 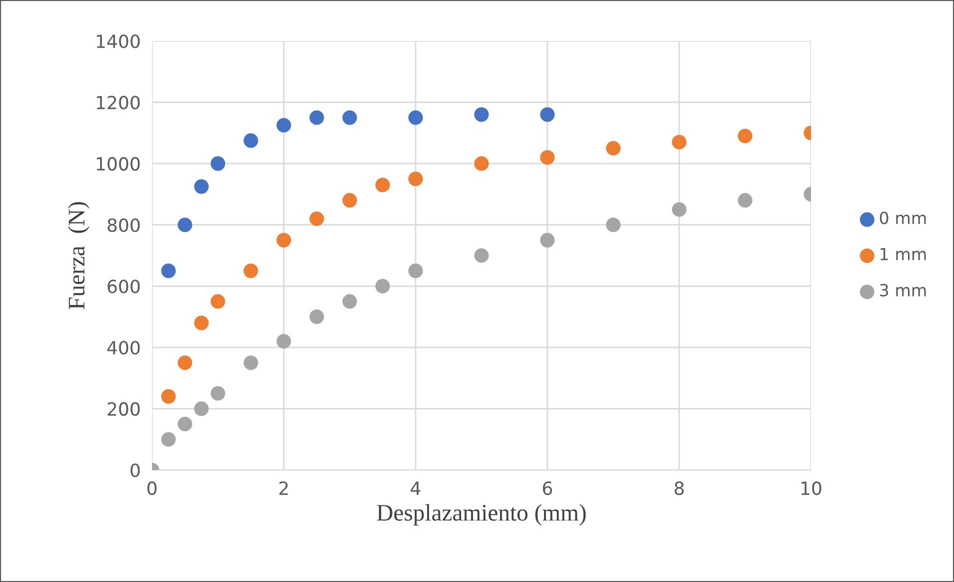 I want to click on x-tick-label: 4, so click(x=415, y=488).